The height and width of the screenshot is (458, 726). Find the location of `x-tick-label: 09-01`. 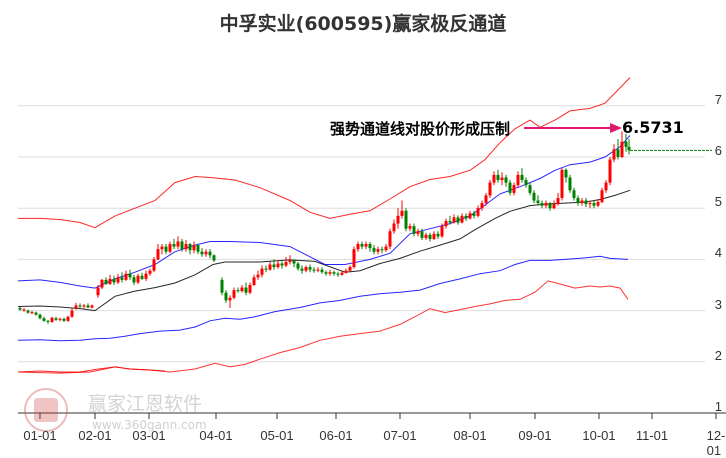

x-tick-label: 09-01 is located at coordinates (535, 435).